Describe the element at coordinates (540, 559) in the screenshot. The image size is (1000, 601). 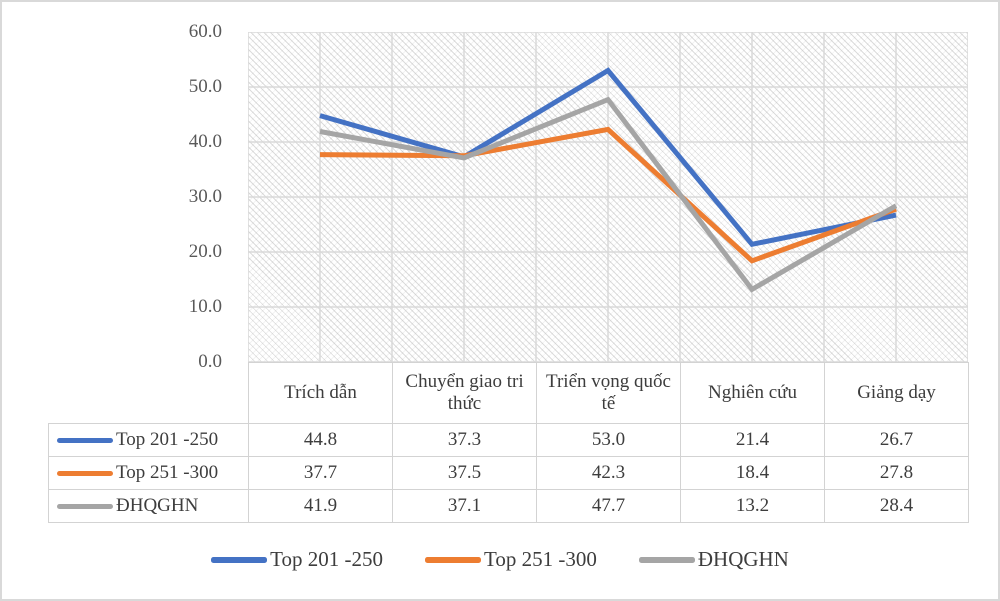
I see `legend-label: Top 251 -300` at that location.